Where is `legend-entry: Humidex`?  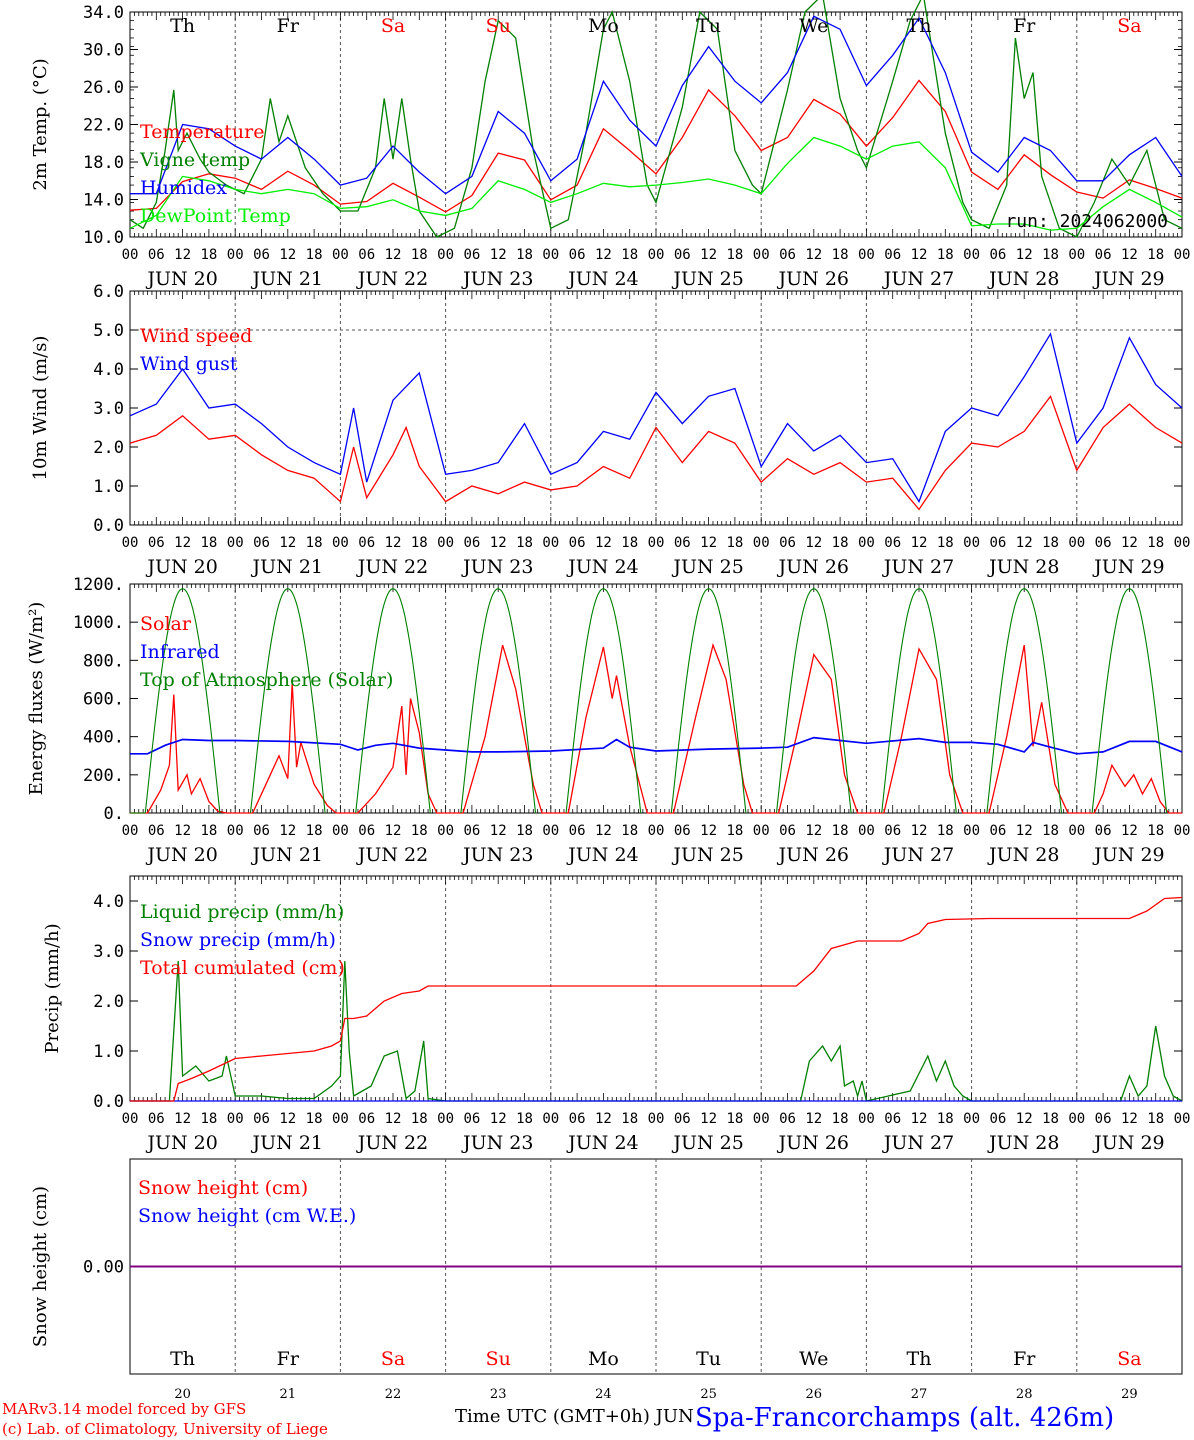 legend-entry: Humidex is located at coordinates (183, 188).